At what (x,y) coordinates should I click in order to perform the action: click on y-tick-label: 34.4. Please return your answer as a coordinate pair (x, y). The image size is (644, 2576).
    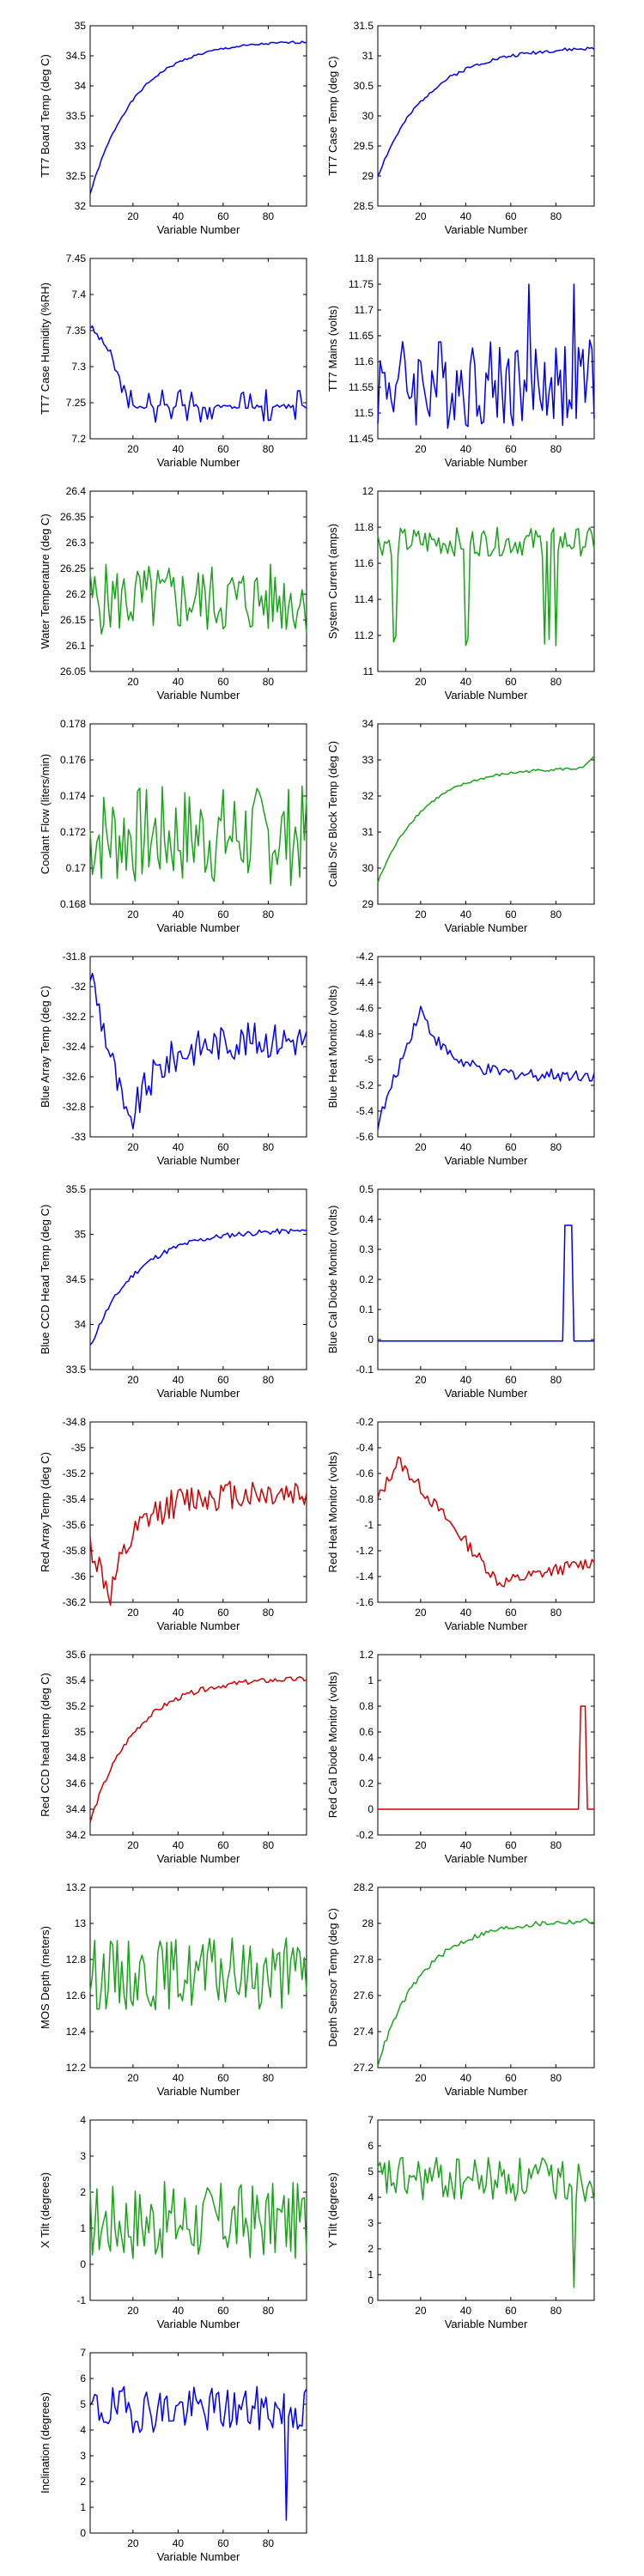
    Looking at the image, I should click on (77, 1809).